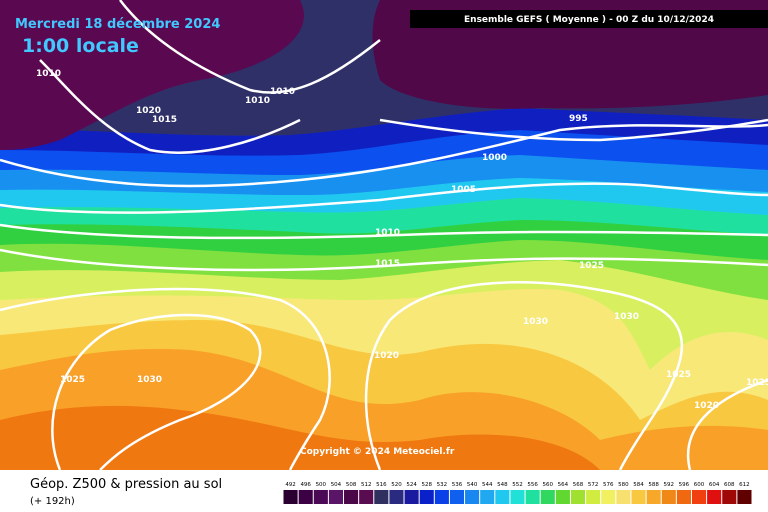 The width and height of the screenshot is (768, 512). Describe the element at coordinates (669, 485) in the screenshot. I see `legend-label: 592` at that location.